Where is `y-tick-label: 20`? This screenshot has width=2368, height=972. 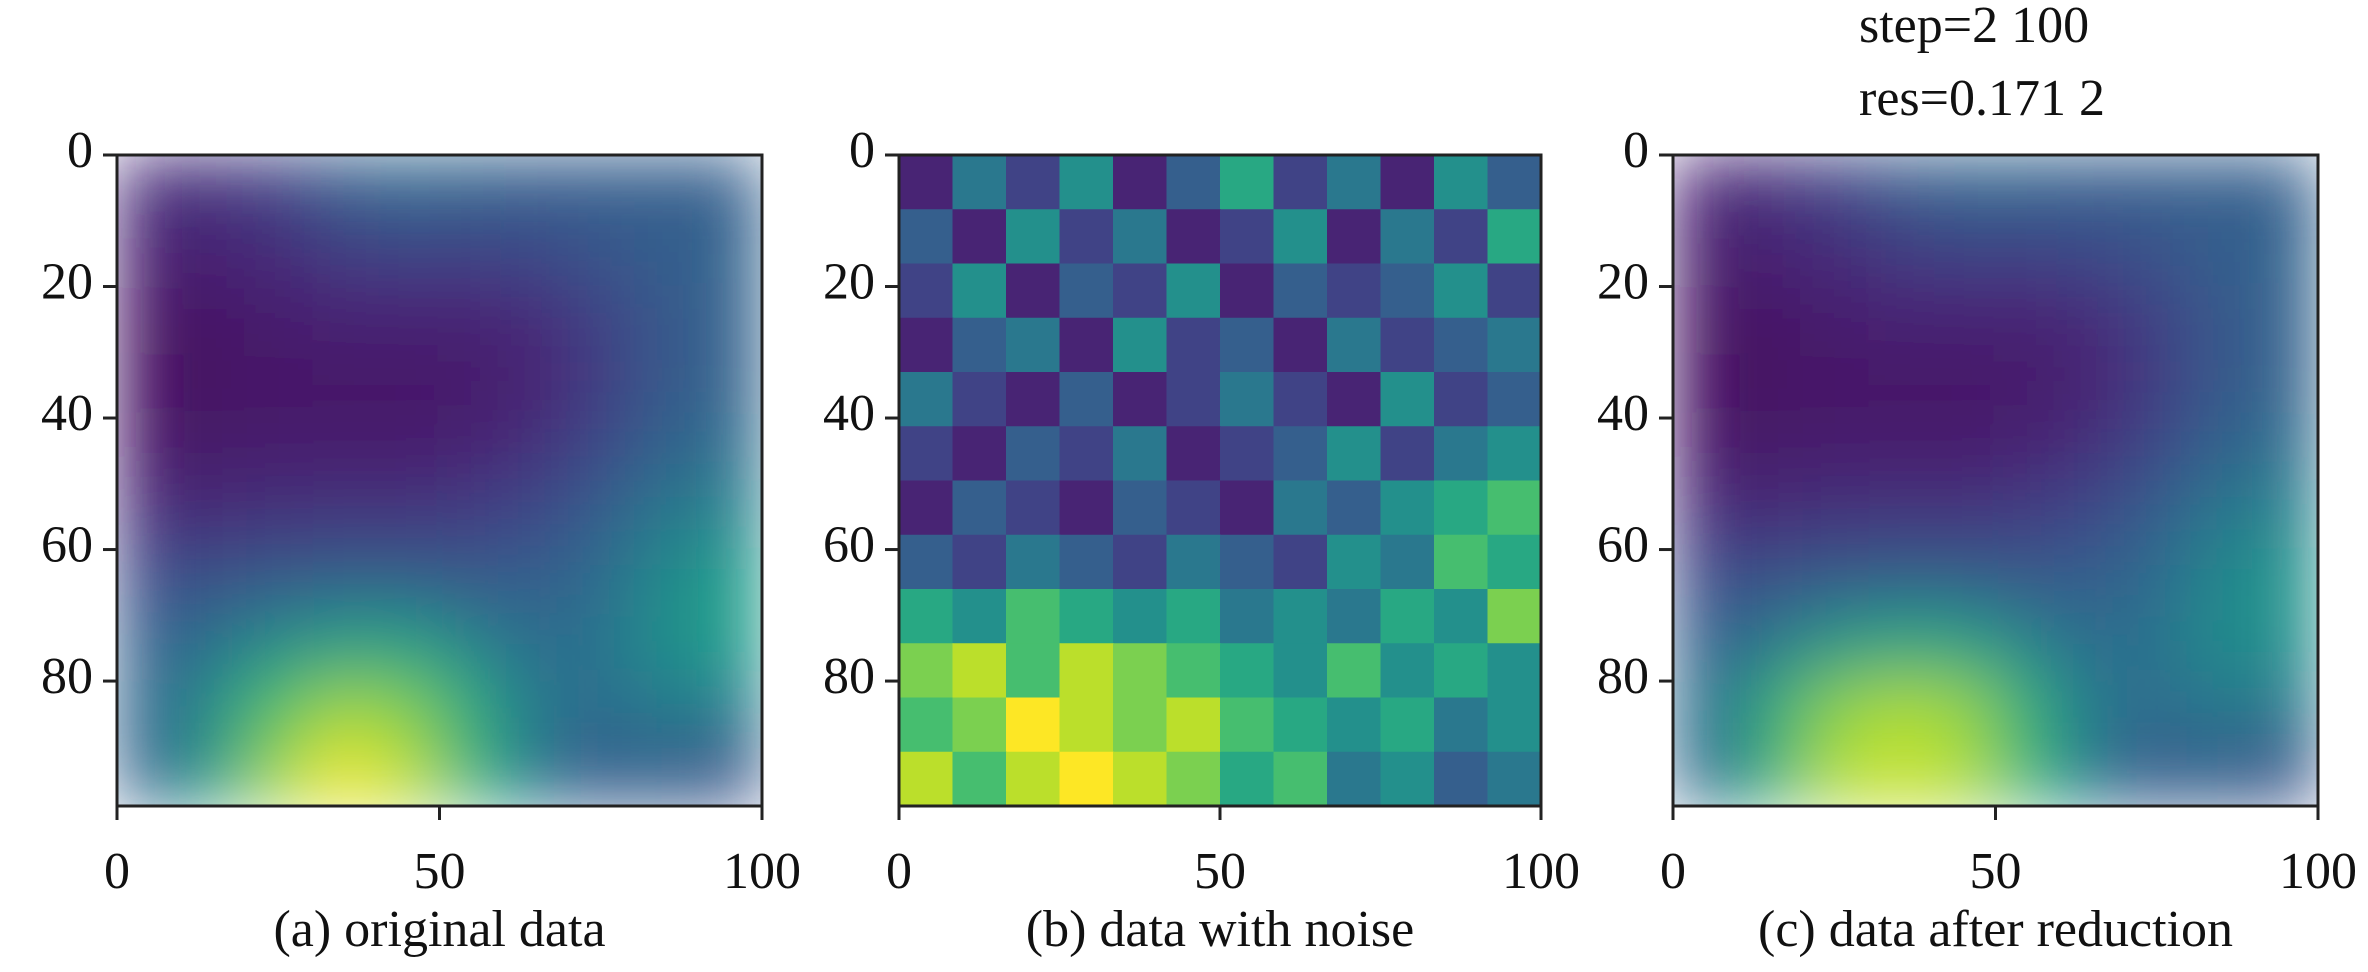
y-tick-label: 20 is located at coordinates (849, 281).